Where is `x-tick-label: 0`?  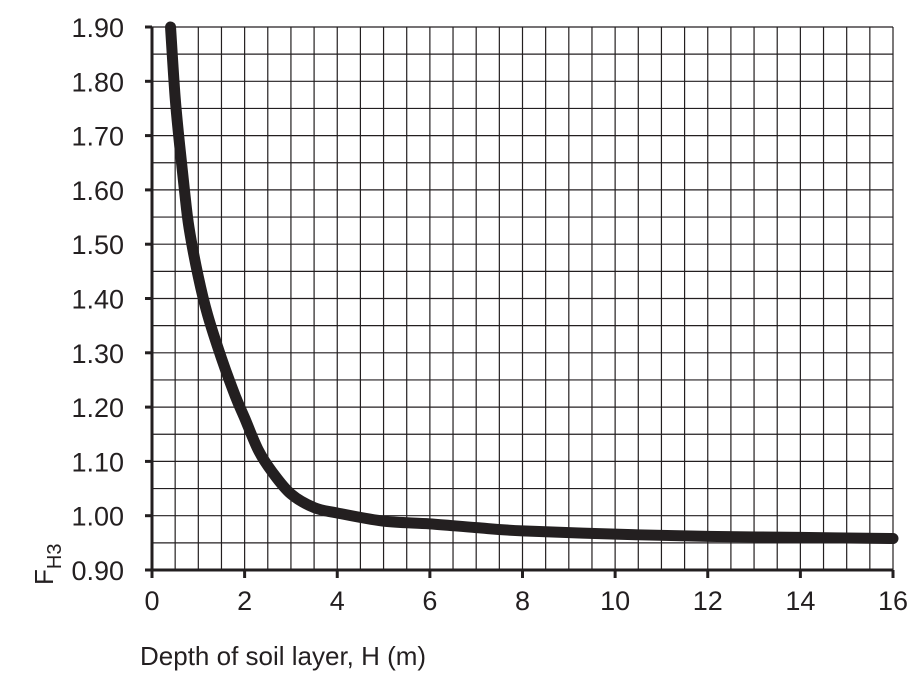
x-tick-label: 0 is located at coordinates (151, 601).